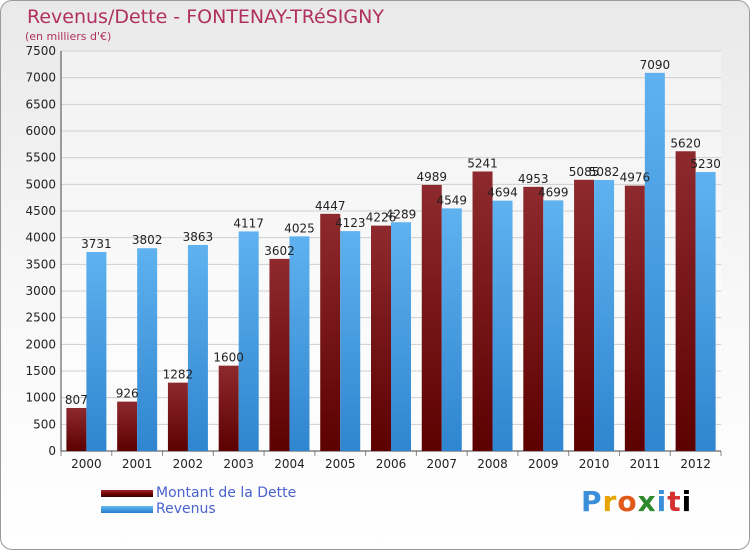 This screenshot has height=550, width=750. What do you see at coordinates (40, 291) in the screenshot?
I see `y-tick-label: 3000` at bounding box center [40, 291].